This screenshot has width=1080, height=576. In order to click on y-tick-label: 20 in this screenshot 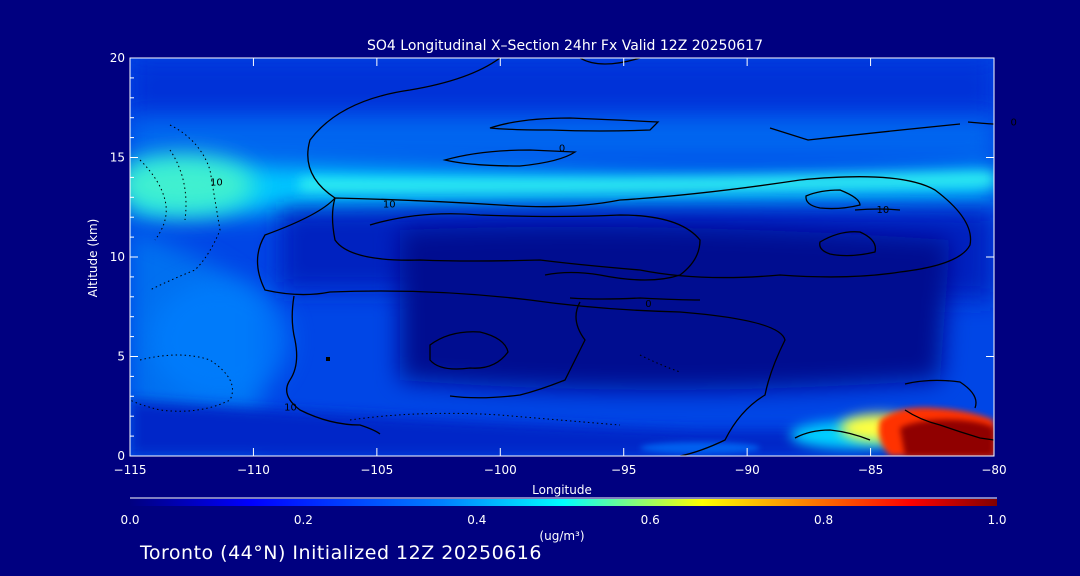, I will do `click(117, 58)`.